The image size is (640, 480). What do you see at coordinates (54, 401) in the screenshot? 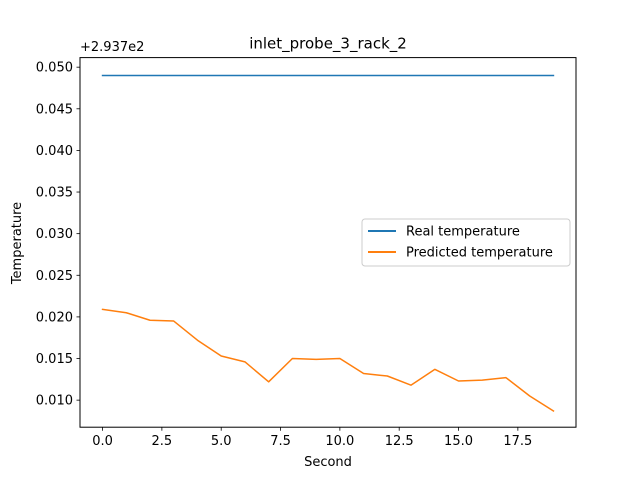
I see `y-tick-label: 0.010` at bounding box center [54, 401].